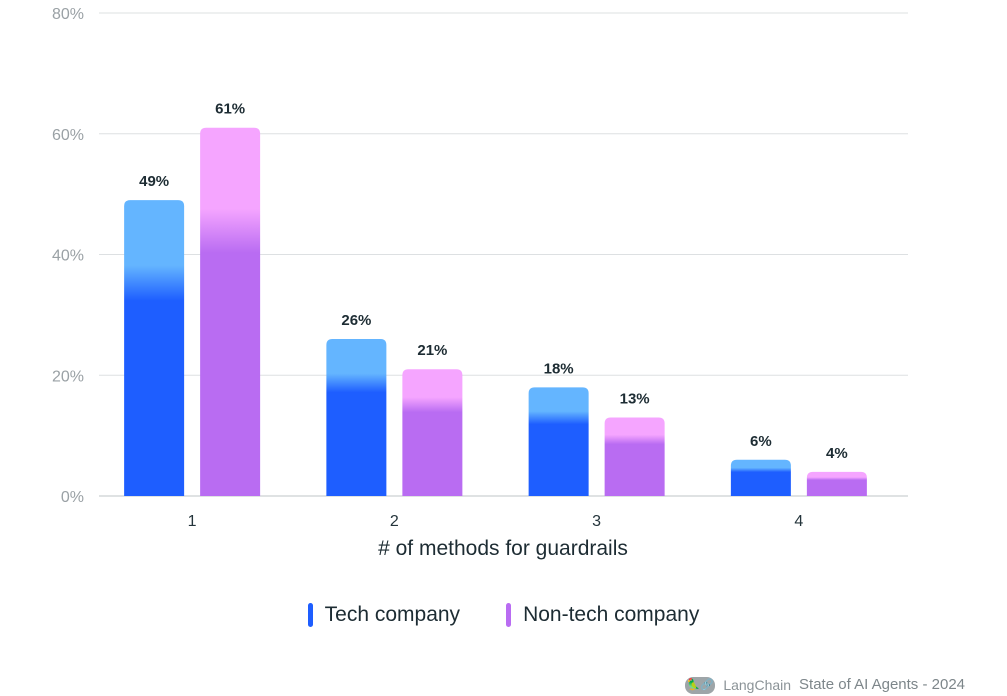 The height and width of the screenshot is (696, 1007). I want to click on legend-item-tech: Tech company, so click(384, 615).